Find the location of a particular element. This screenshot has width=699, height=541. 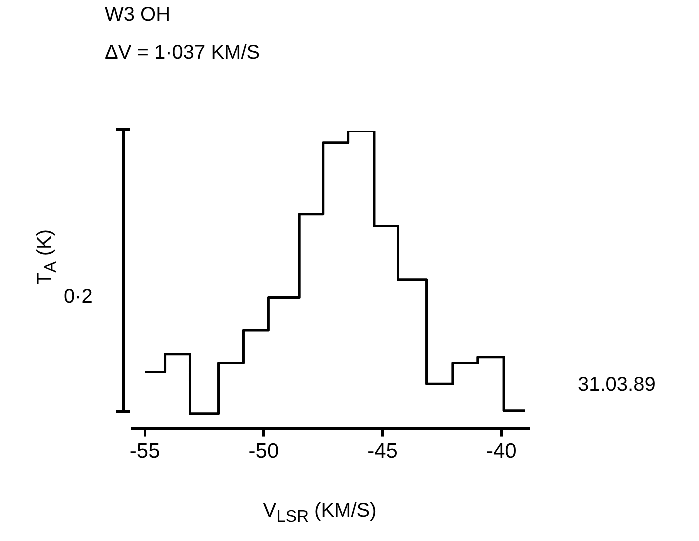

text: 31.03.89 is located at coordinates (617, 385).